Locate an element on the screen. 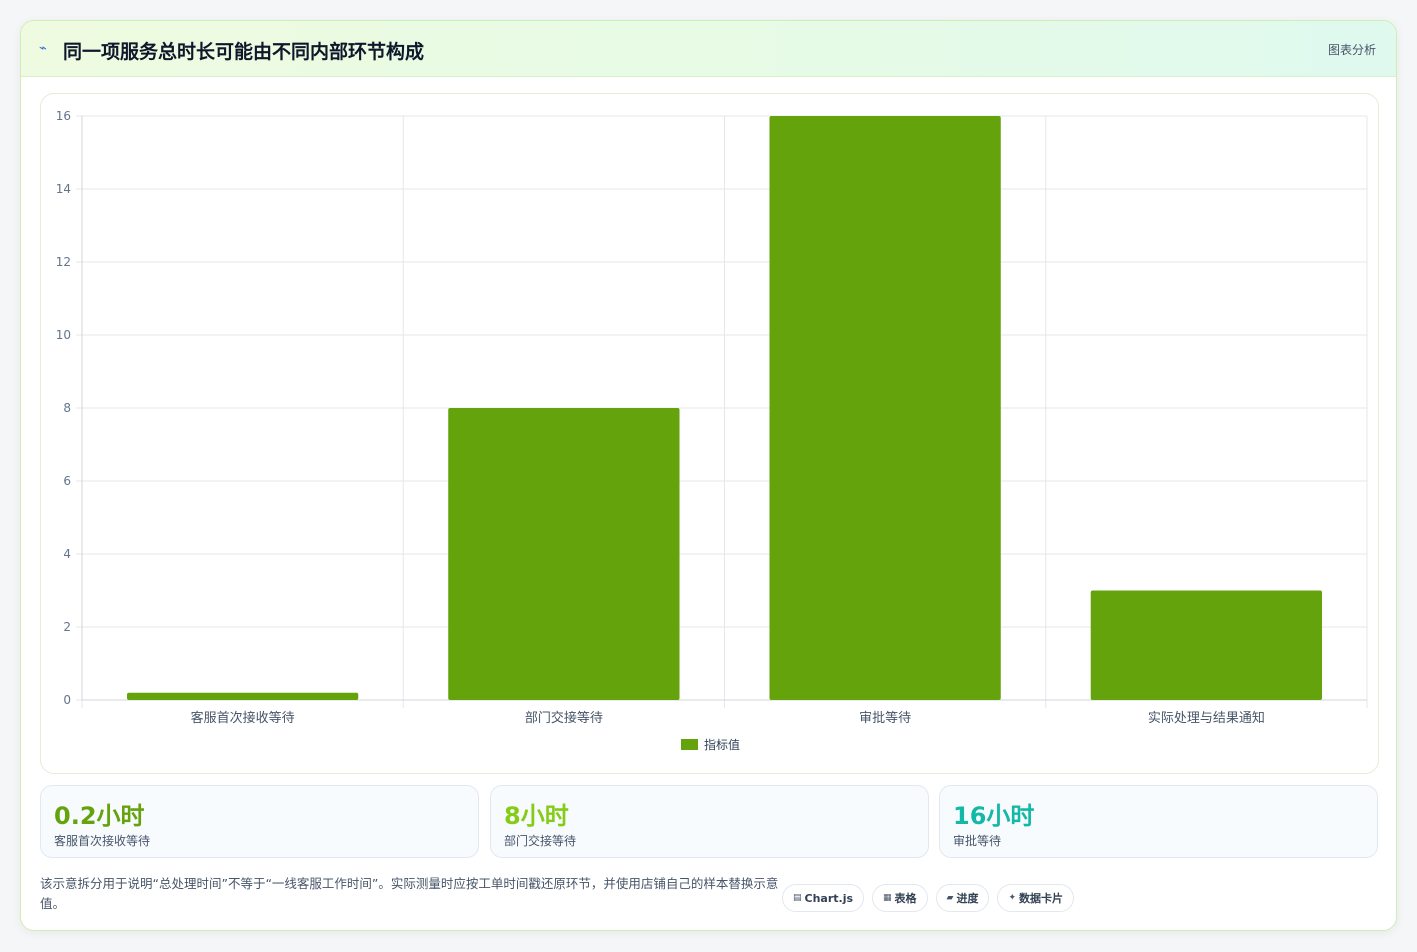 Image resolution: width=1417 pixels, height=952 pixels. stat-label: 审批等待 is located at coordinates (977, 841).